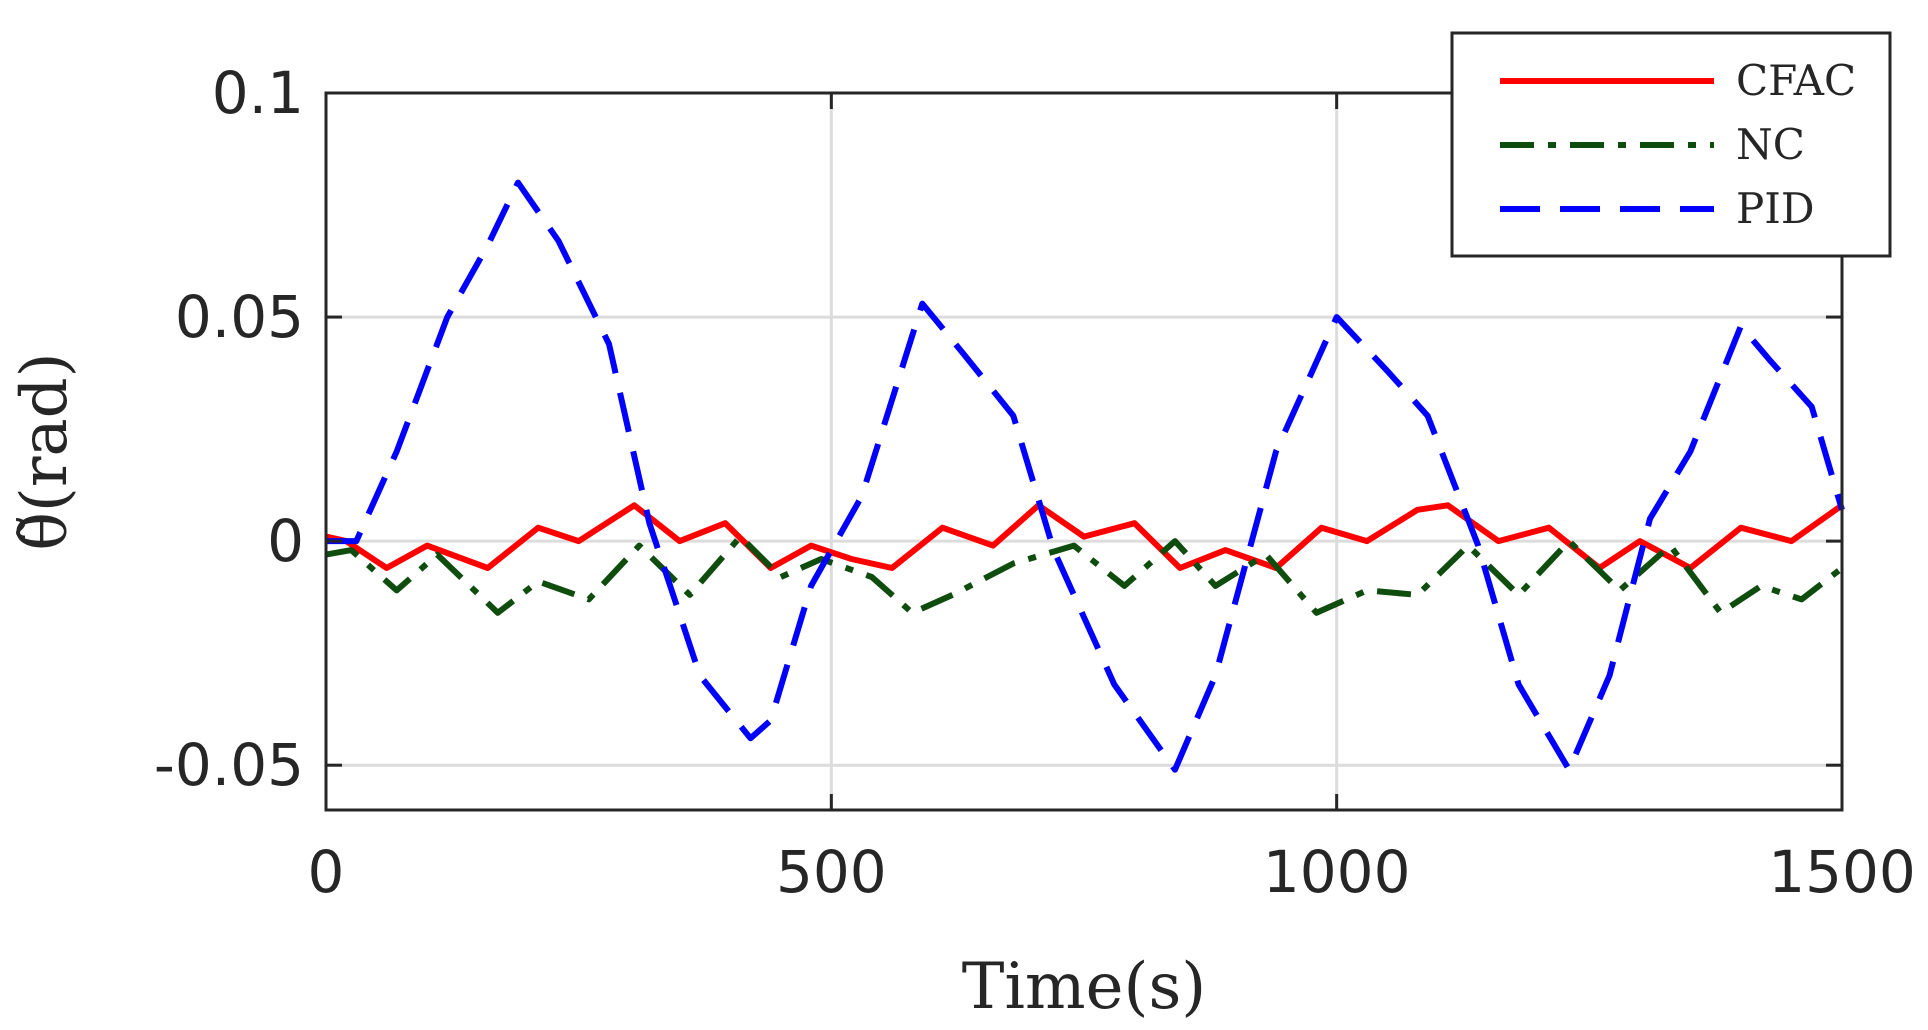 The height and width of the screenshot is (1030, 1928). I want to click on y-tick-labels: 0.1 0.05 0 -0.05, so click(229, 429).